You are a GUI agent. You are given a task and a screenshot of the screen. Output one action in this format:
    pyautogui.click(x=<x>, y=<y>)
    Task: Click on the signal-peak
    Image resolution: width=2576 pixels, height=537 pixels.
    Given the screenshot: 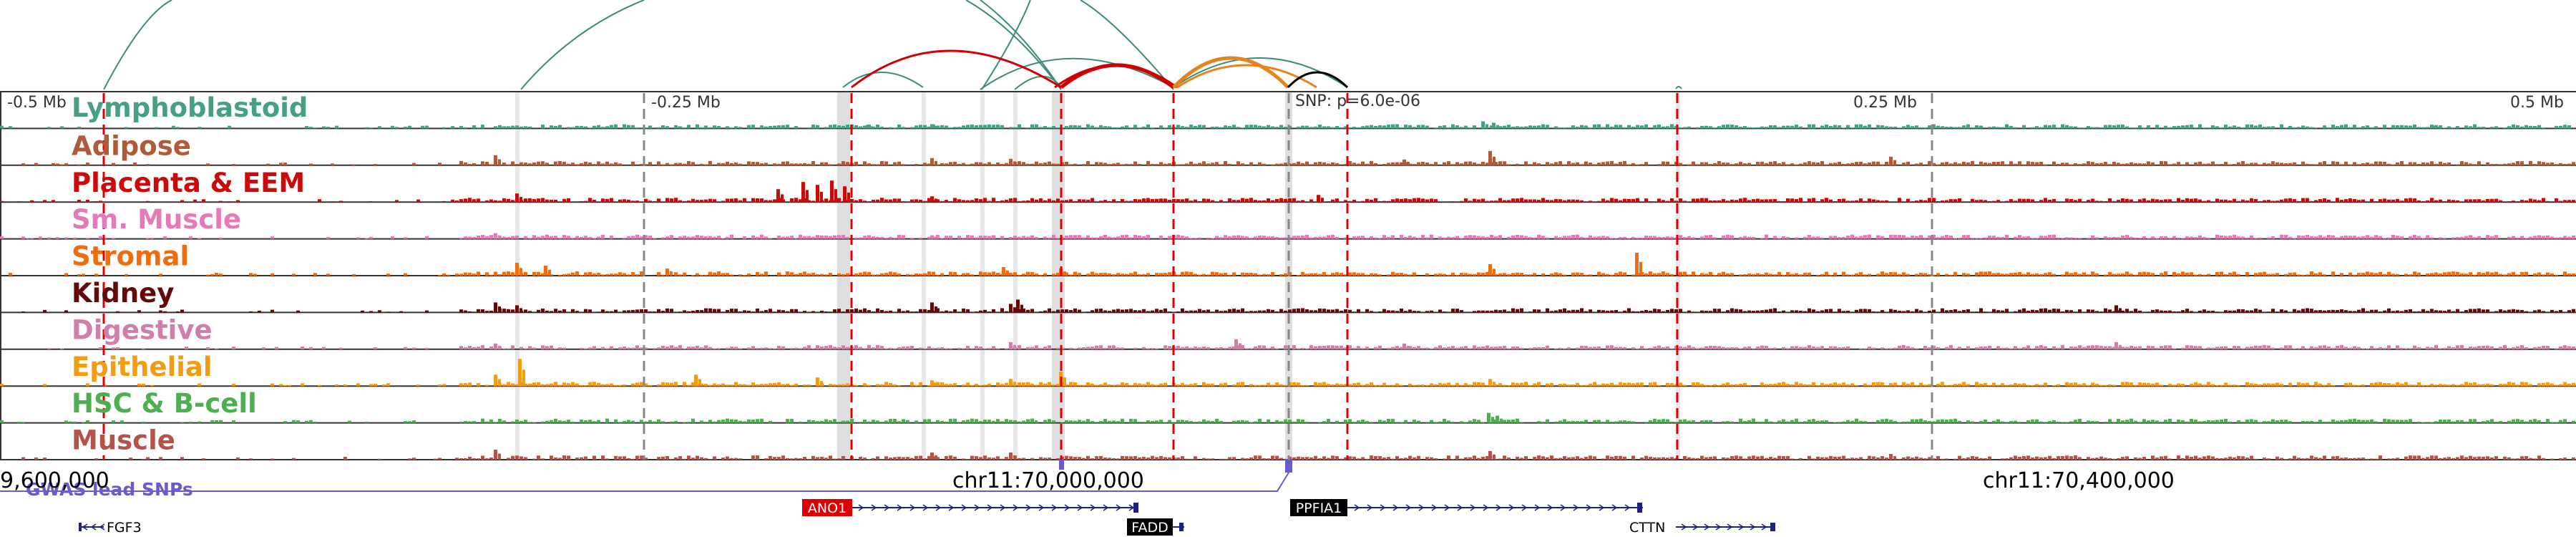 What is the action you would take?
    pyautogui.click(x=2116, y=345)
    